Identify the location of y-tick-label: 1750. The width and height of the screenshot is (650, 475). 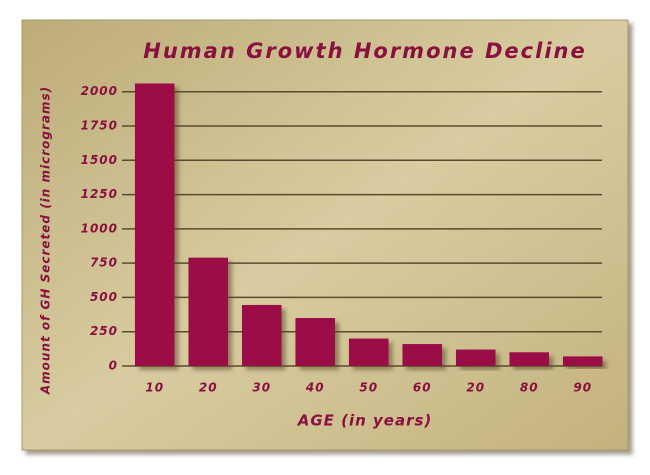
(99, 126).